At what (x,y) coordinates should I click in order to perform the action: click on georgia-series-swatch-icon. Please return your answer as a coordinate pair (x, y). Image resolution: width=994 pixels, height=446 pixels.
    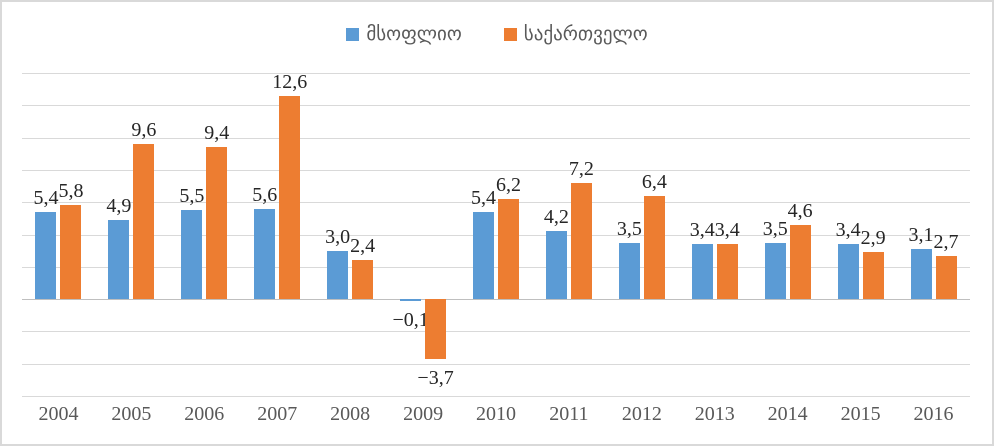
    Looking at the image, I should click on (510, 34).